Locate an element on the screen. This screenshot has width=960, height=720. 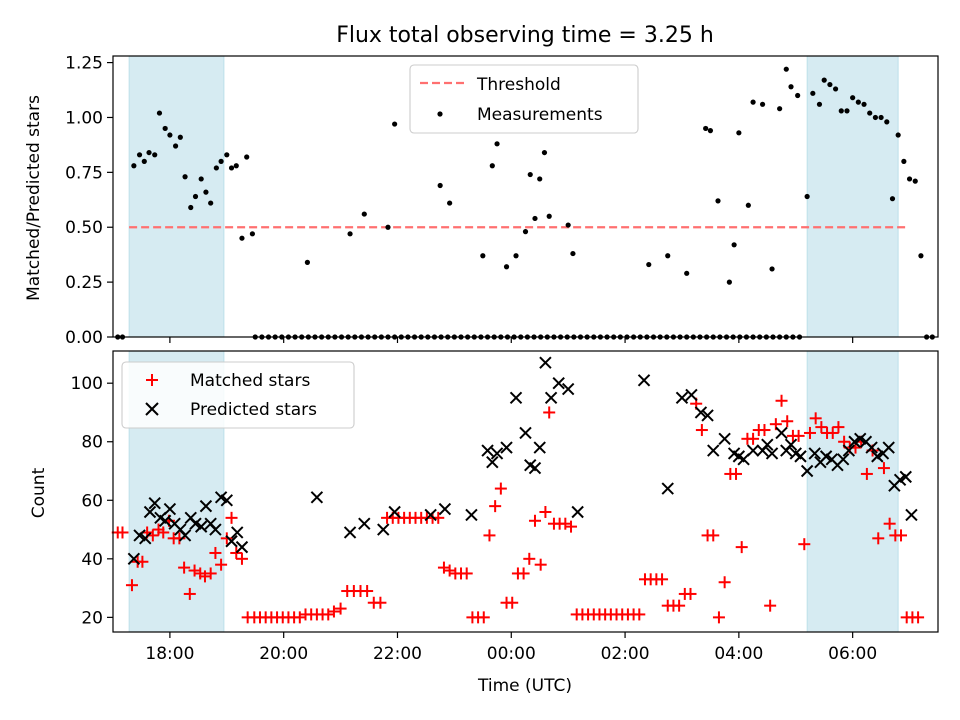
y-tick-label: 0.00 is located at coordinates (84, 338).